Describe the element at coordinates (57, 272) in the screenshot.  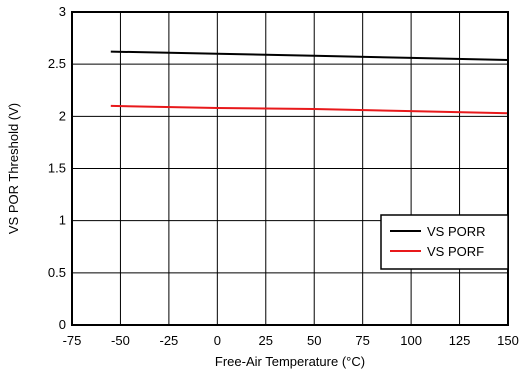
I see `y-tick-label: 0.5` at that location.